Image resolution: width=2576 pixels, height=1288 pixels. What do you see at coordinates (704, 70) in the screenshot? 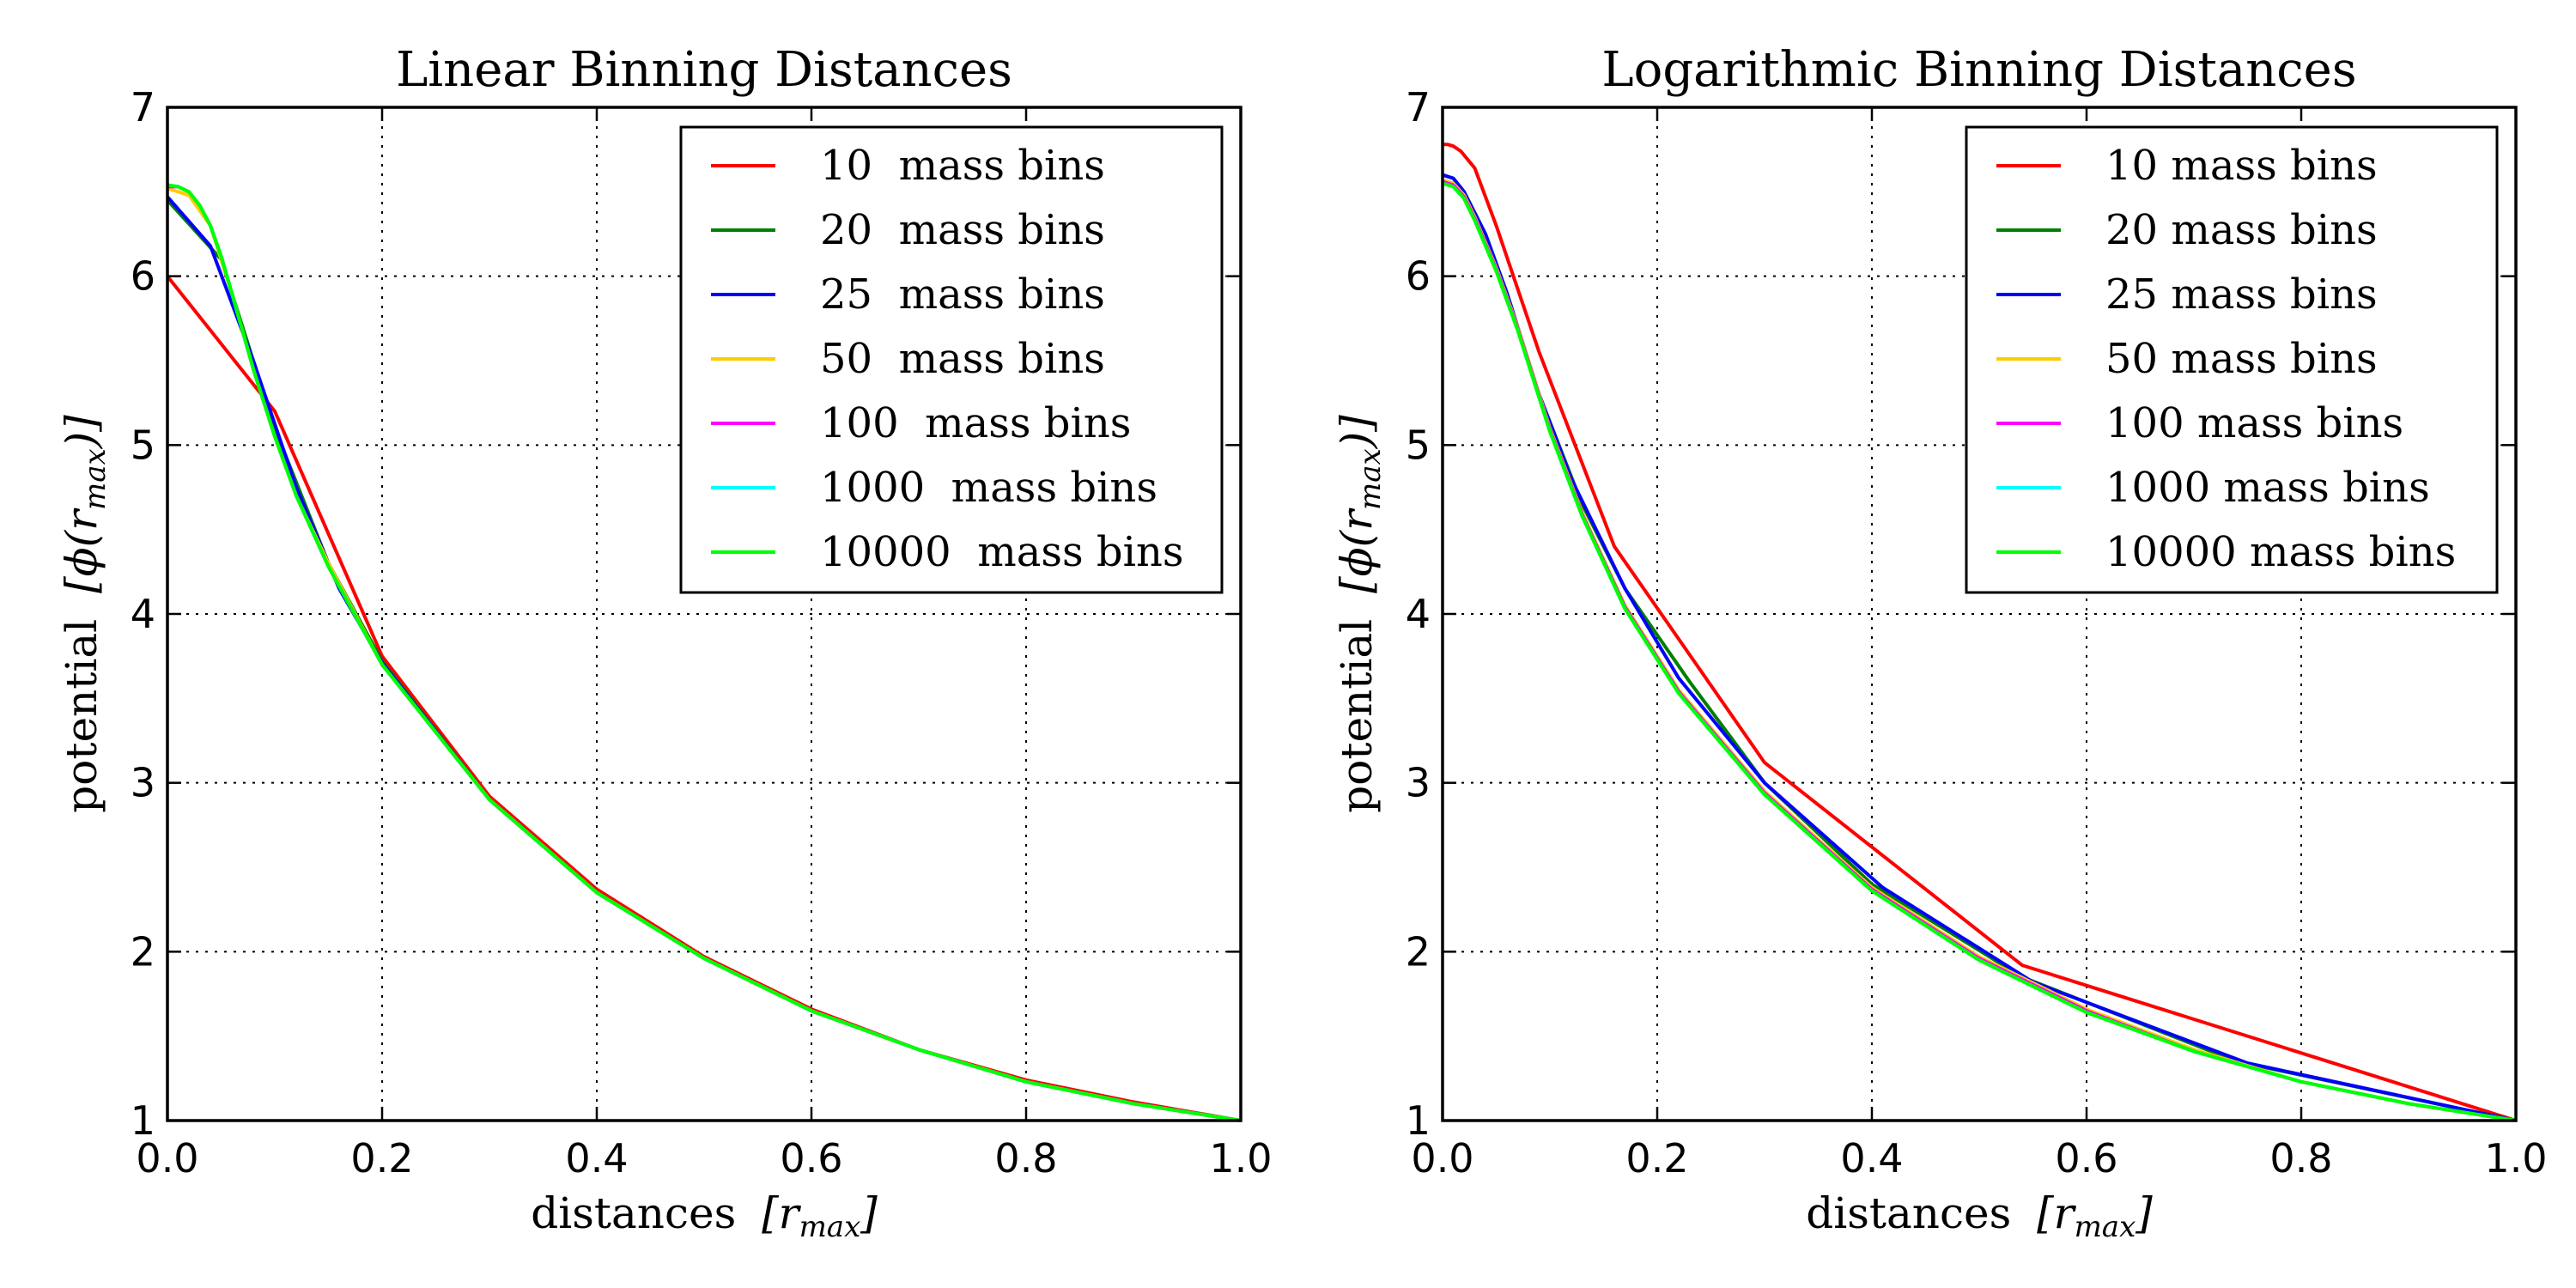
I see `chart-title: Linear Binning Distances` at bounding box center [704, 70].